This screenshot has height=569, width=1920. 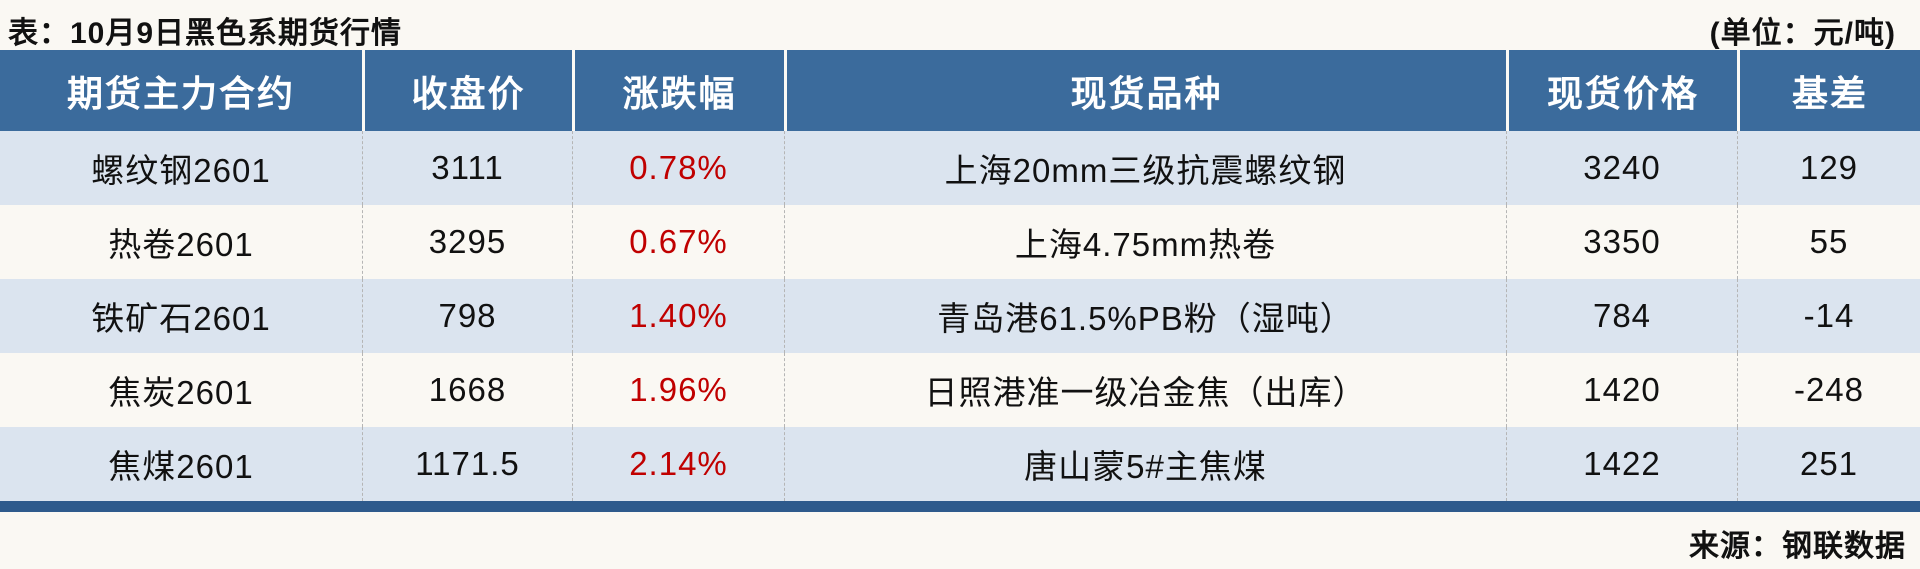 I want to click on table-row: 热卷2601 3295 0.67% 上海4.75mm热卷 3350 55, so click(x=960, y=242).